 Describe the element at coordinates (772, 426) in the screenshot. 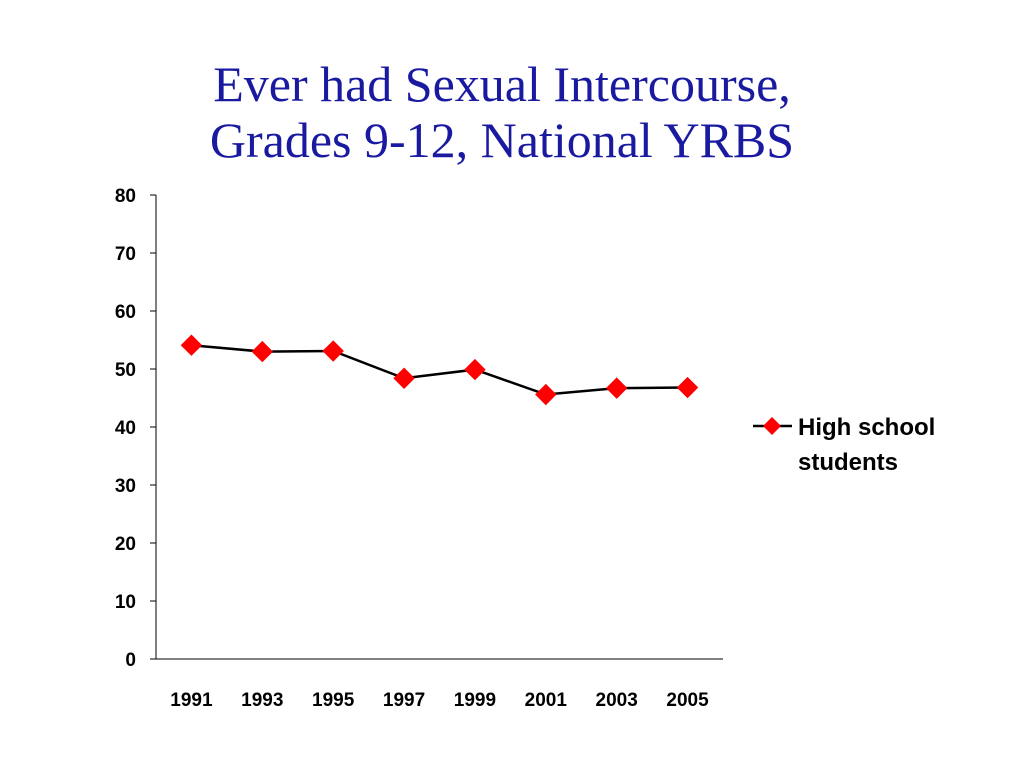

I see `legend-marker` at that location.